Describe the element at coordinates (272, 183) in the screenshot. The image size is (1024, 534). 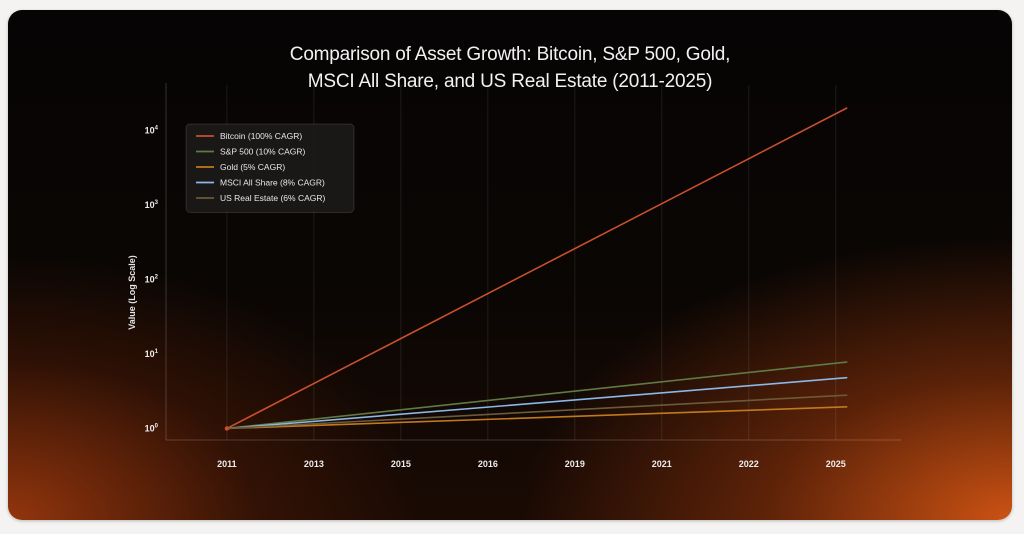
I see `legend-entry: MSCI All Share (8% CAGR)` at that location.